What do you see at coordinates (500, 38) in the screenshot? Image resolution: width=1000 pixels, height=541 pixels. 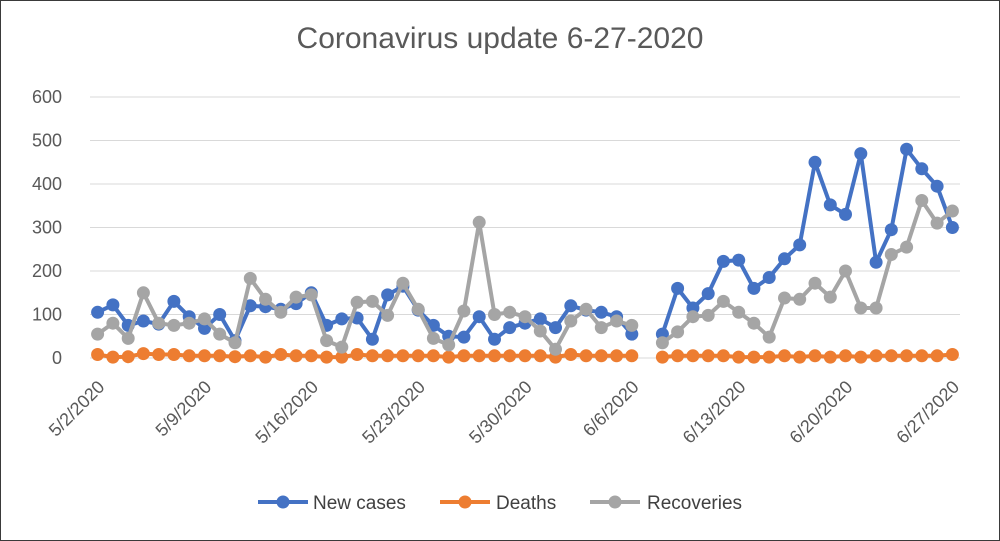 I see `chart-title: Coronavirus update 6-27-2020` at bounding box center [500, 38].